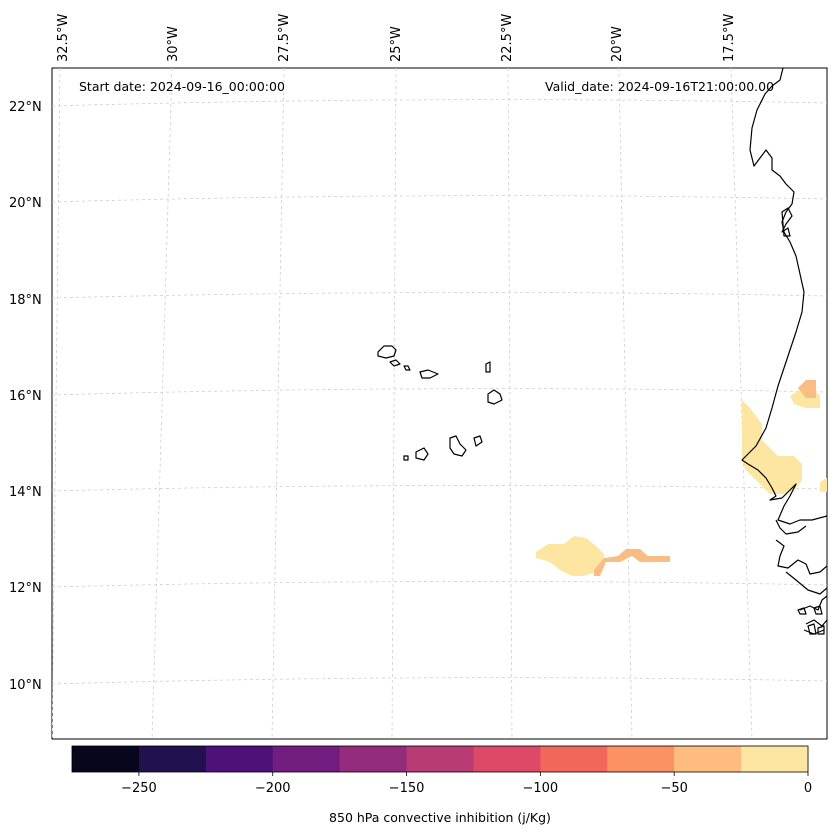  I want to click on cin-region-north-medium, so click(807, 389).